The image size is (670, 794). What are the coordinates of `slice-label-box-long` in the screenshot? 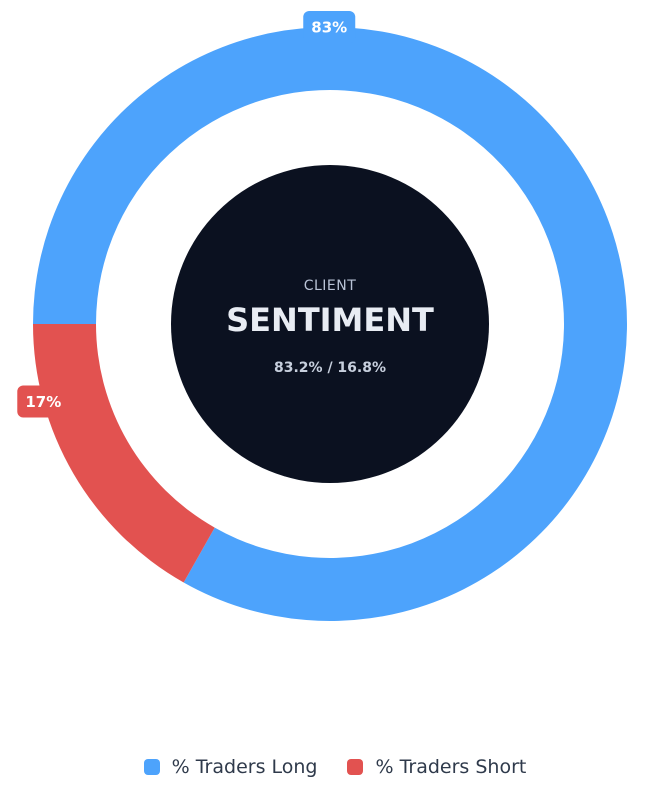 It's located at (329, 27).